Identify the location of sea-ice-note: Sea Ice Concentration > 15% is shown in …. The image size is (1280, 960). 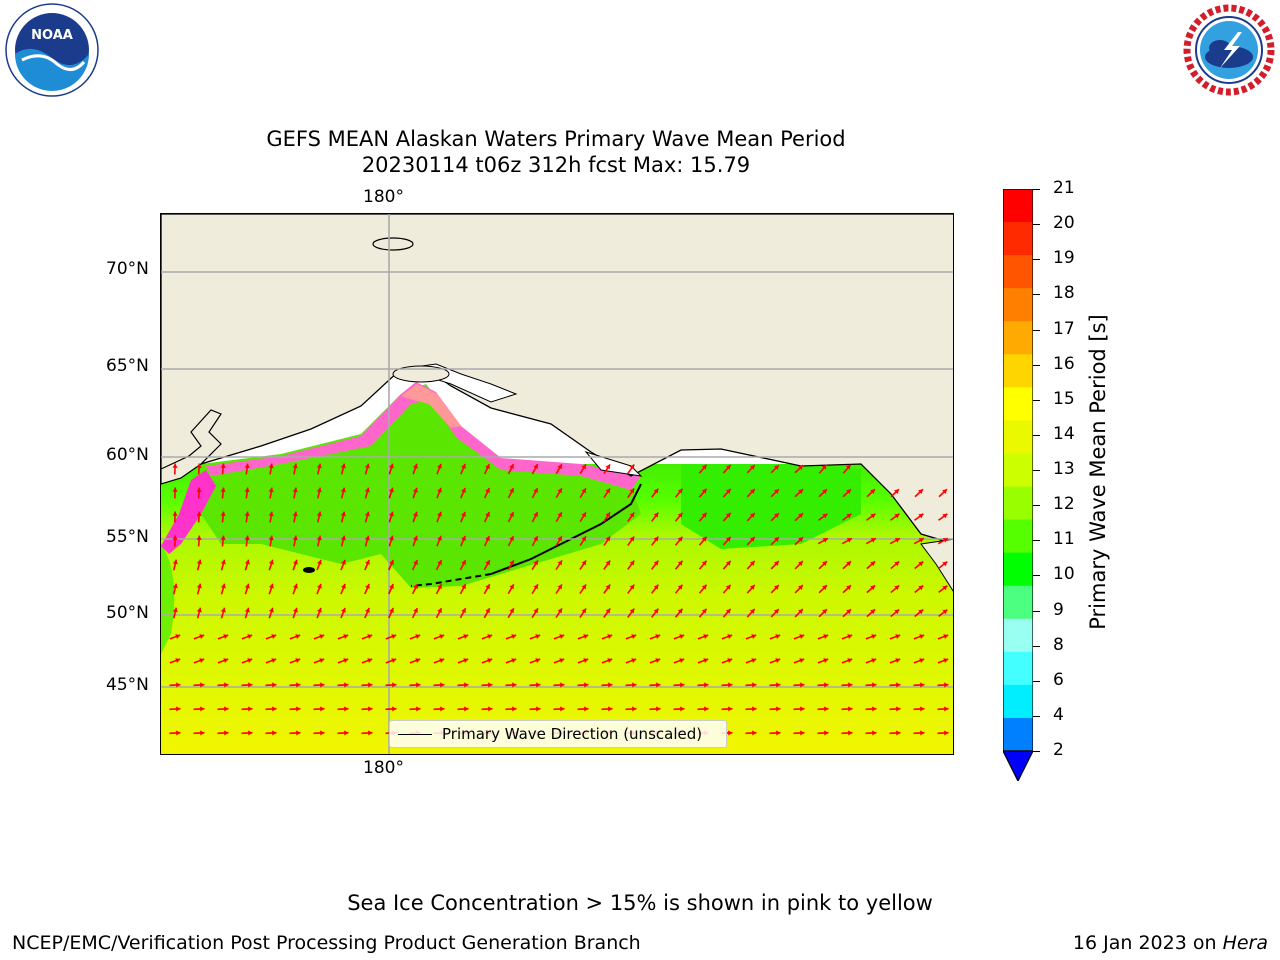
(640, 903).